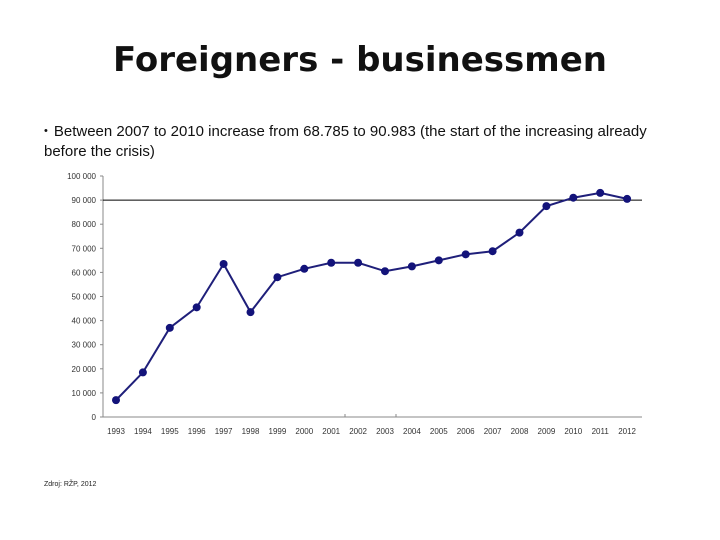  Describe the element at coordinates (170, 431) in the screenshot. I see `x-tick-label: 1995` at that location.